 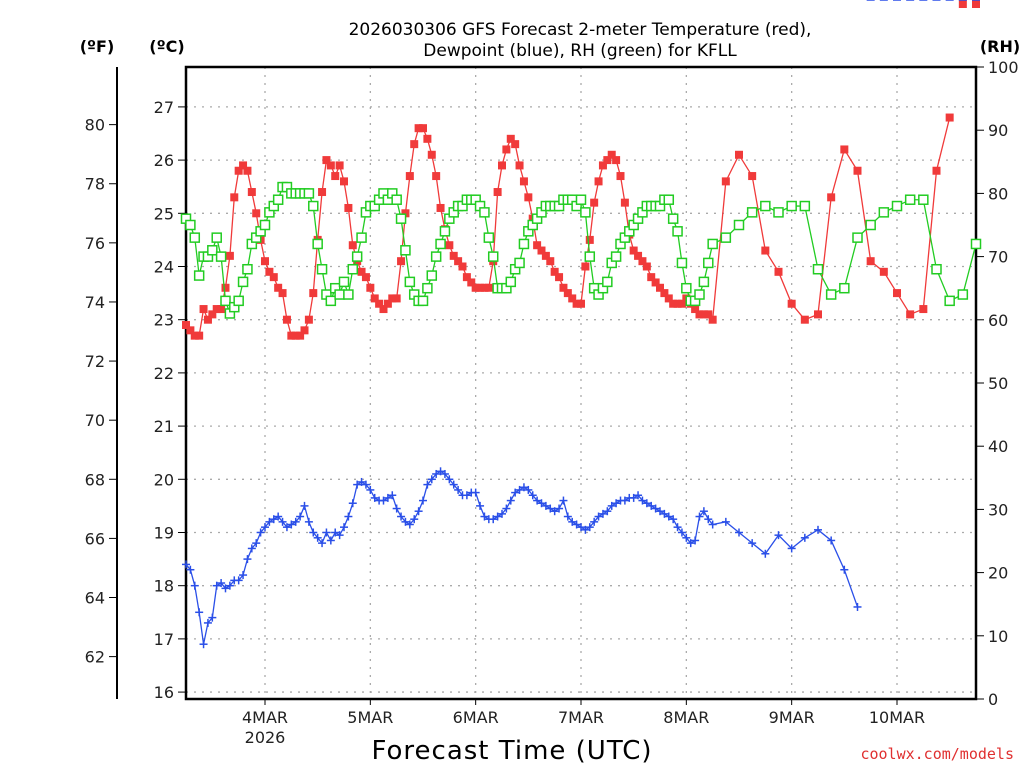 I want to click on x-tick-label: 5MAR, so click(x=370, y=717).